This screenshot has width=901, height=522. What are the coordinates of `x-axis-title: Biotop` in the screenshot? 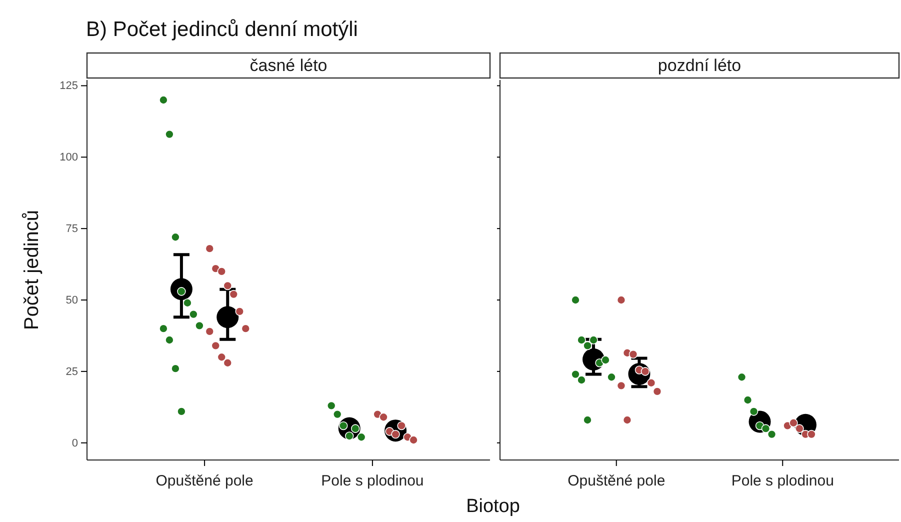 It's located at (493, 506).